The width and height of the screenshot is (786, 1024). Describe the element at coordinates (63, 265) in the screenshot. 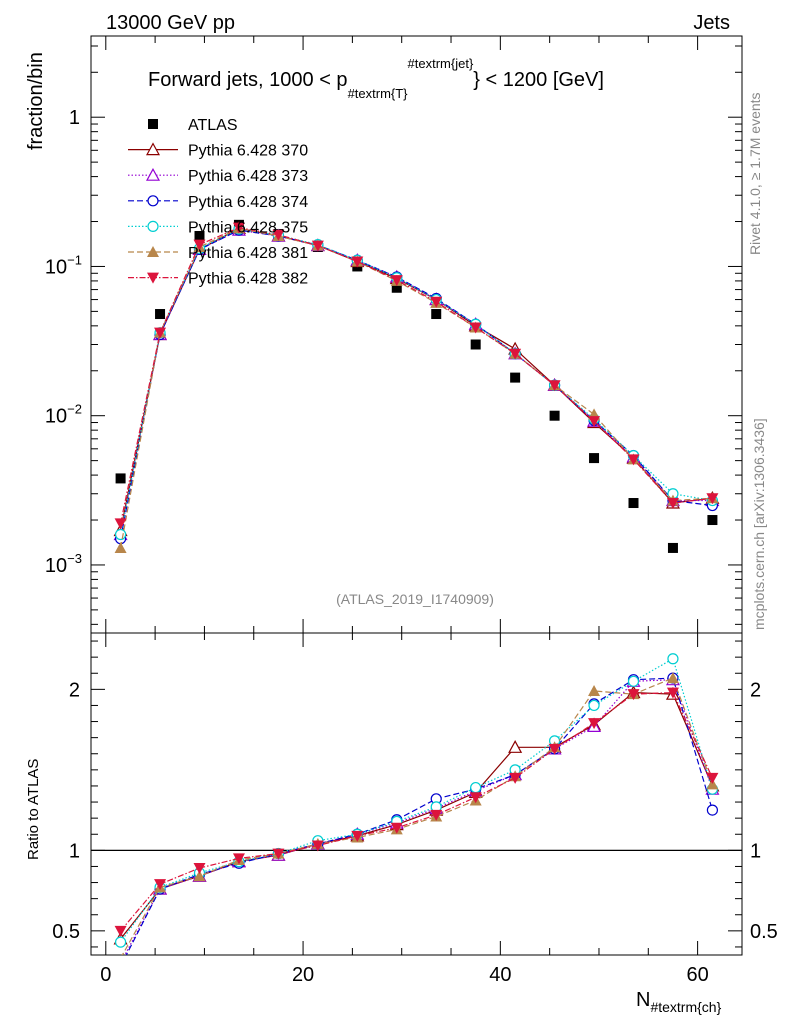

I see `y-tick-label: 10⁻¹` at that location.